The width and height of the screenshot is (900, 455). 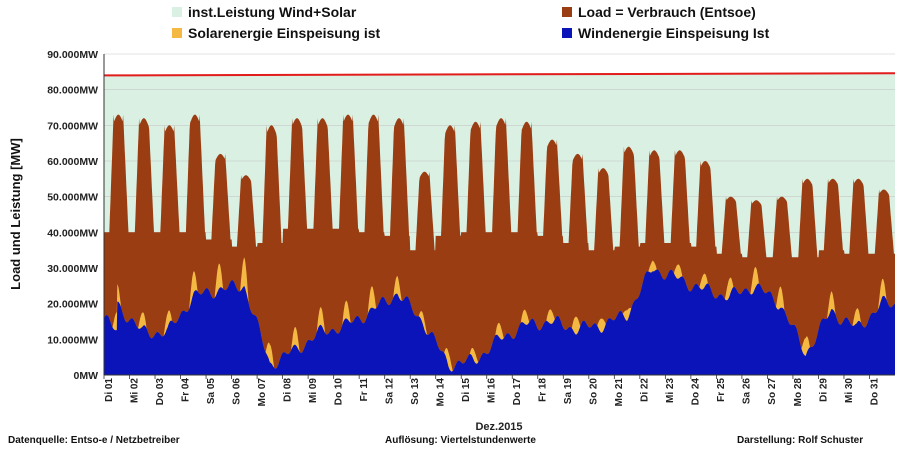 What do you see at coordinates (674, 33) in the screenshot?
I see `legend-label: Windenergie Einspeisung Ist` at bounding box center [674, 33].